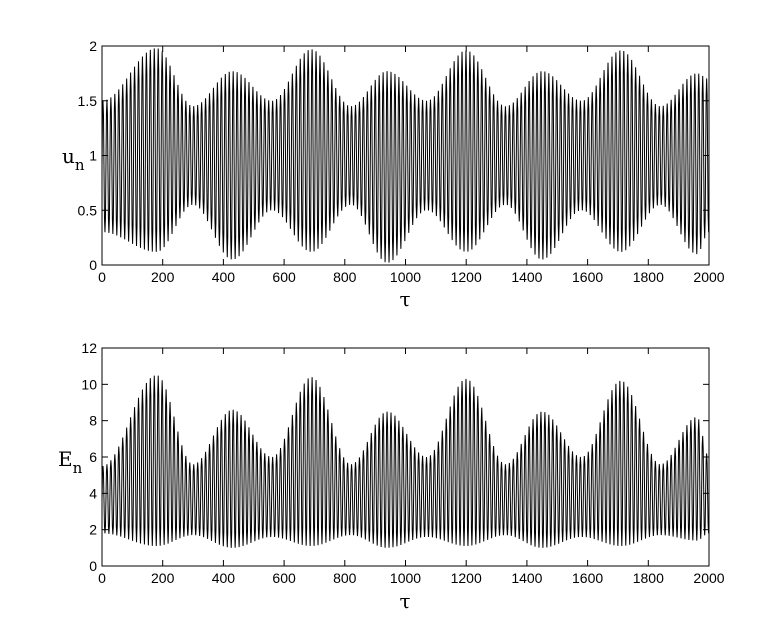 The image size is (782, 638). What do you see at coordinates (65, 459) in the screenshot?
I see `y-axis-label-e-main: E` at bounding box center [65, 459].